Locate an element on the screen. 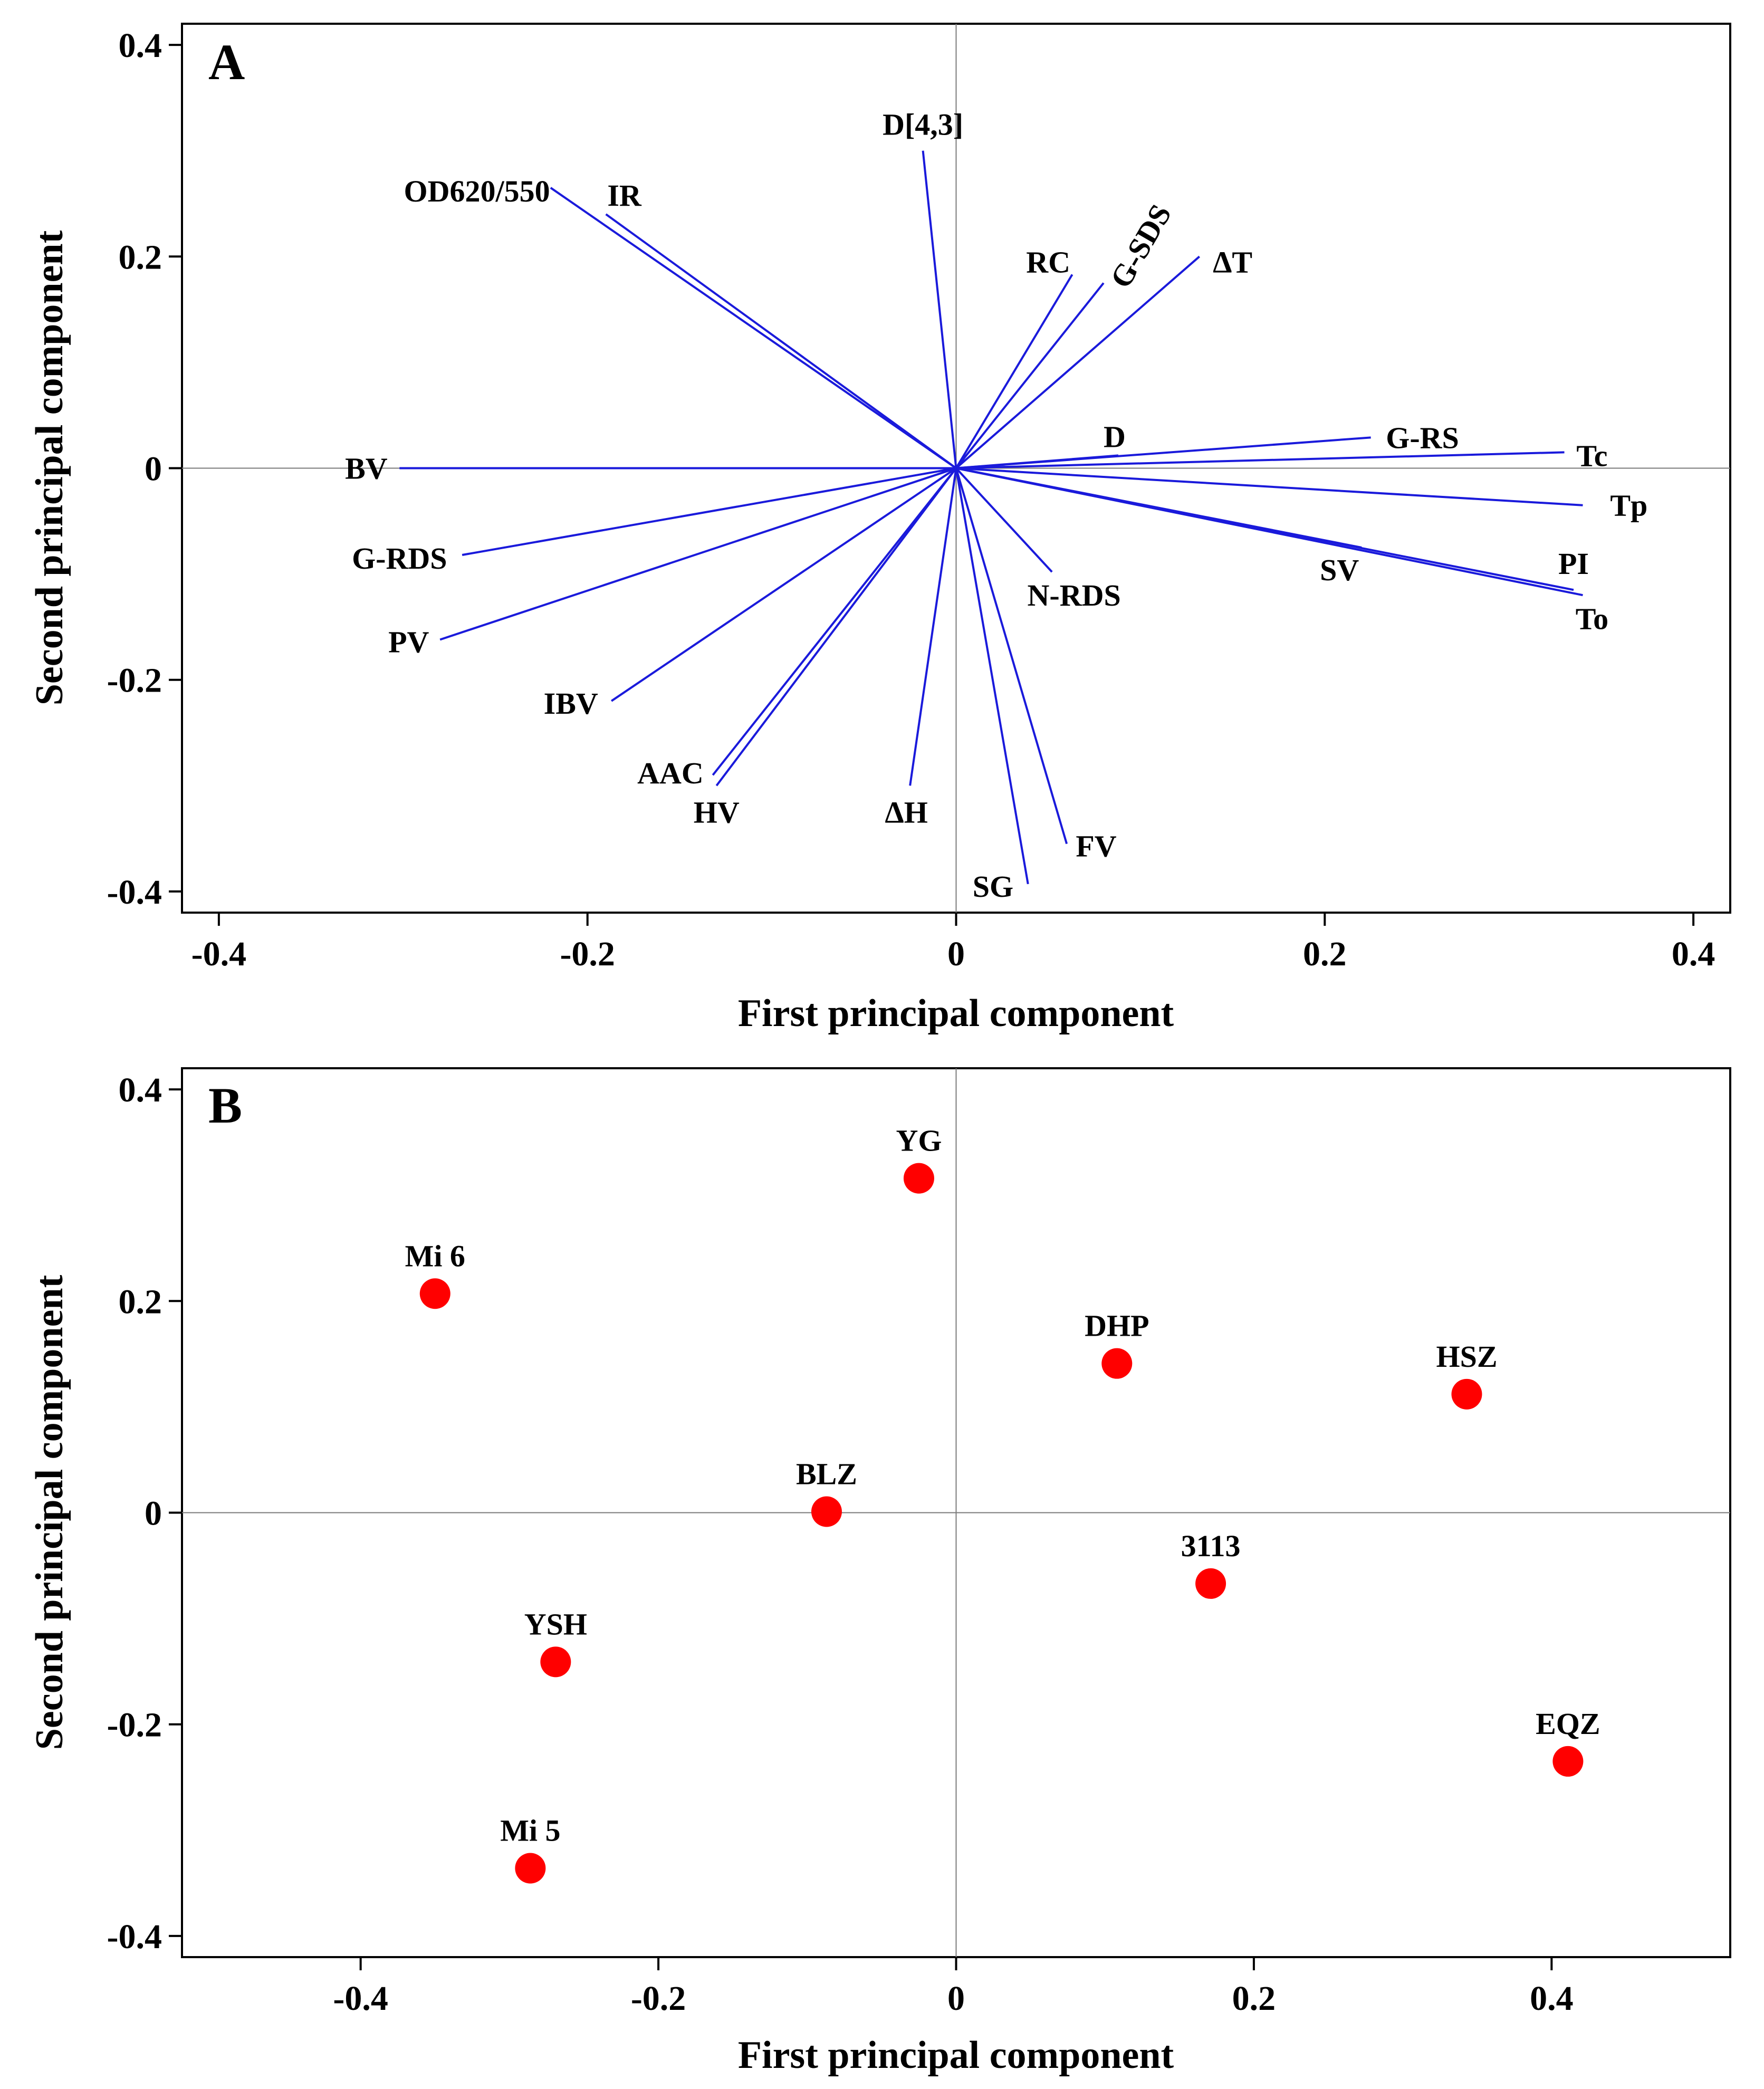 This screenshot has height=2089, width=1764. panel-a-y-axis-label: Second principal component is located at coordinates (49, 467).